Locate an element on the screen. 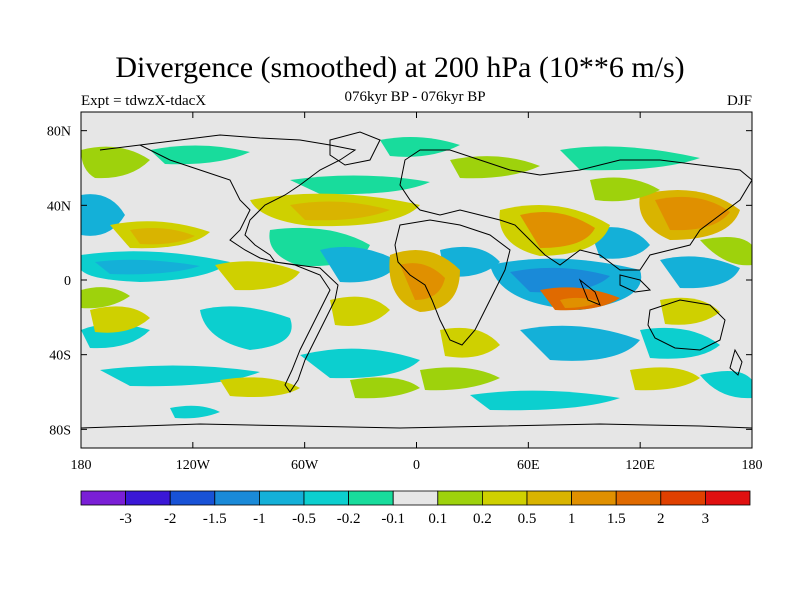 This screenshot has width=800, height=600. colorbar-label: 1.5 is located at coordinates (616, 519).